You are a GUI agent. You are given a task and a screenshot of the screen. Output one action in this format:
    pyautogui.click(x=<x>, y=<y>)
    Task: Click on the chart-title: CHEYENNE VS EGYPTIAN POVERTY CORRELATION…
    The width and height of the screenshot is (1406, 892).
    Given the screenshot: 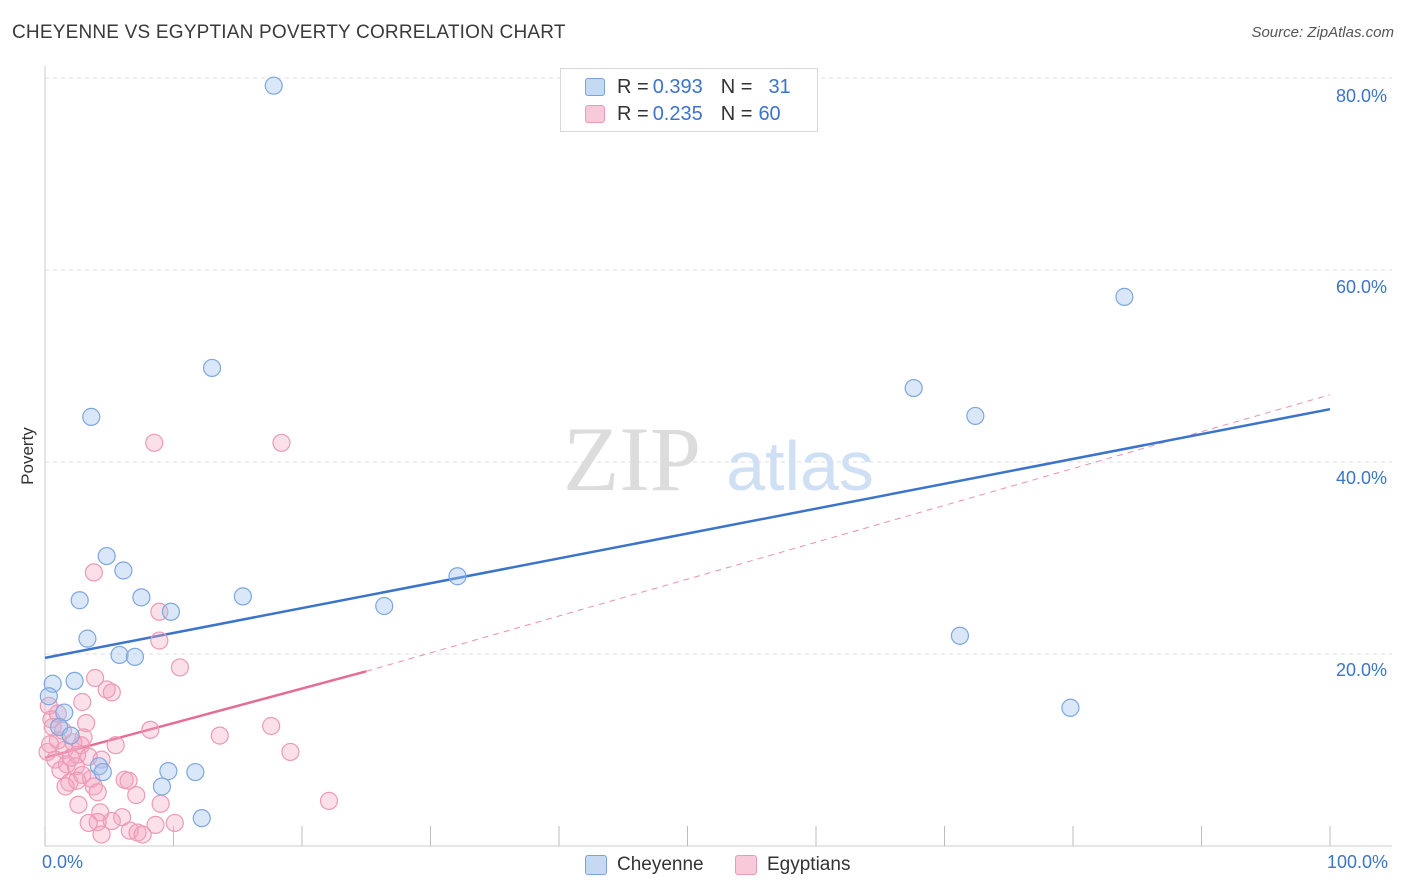 What is the action you would take?
    pyautogui.click(x=289, y=32)
    